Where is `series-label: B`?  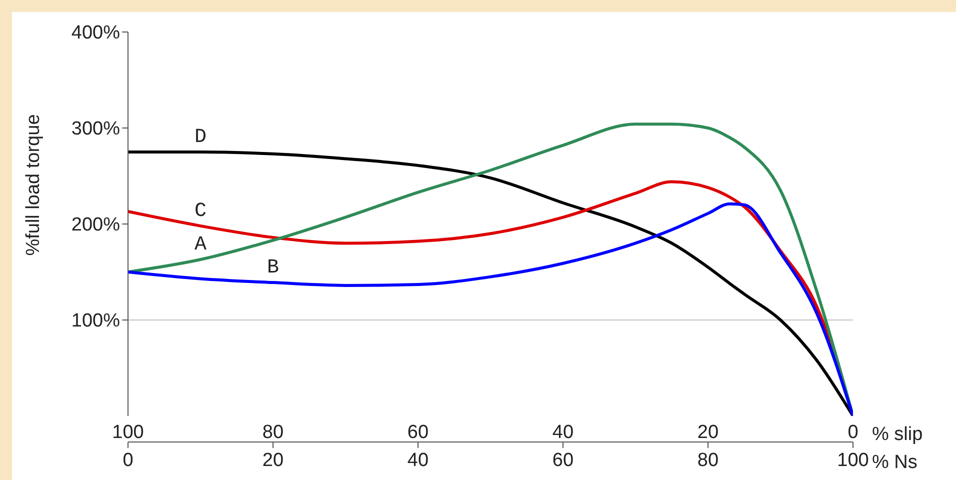
series-label: B is located at coordinates (273, 268).